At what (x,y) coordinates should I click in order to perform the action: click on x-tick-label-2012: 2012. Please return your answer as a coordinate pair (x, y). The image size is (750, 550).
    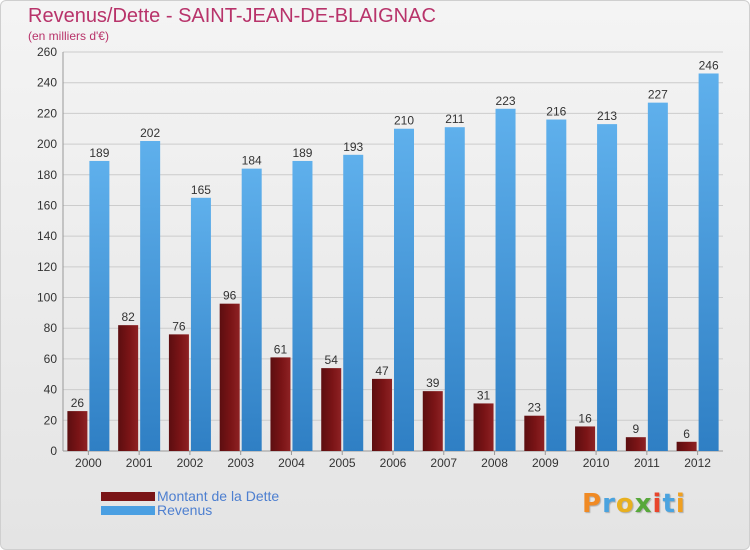
    Looking at the image, I should click on (697, 463).